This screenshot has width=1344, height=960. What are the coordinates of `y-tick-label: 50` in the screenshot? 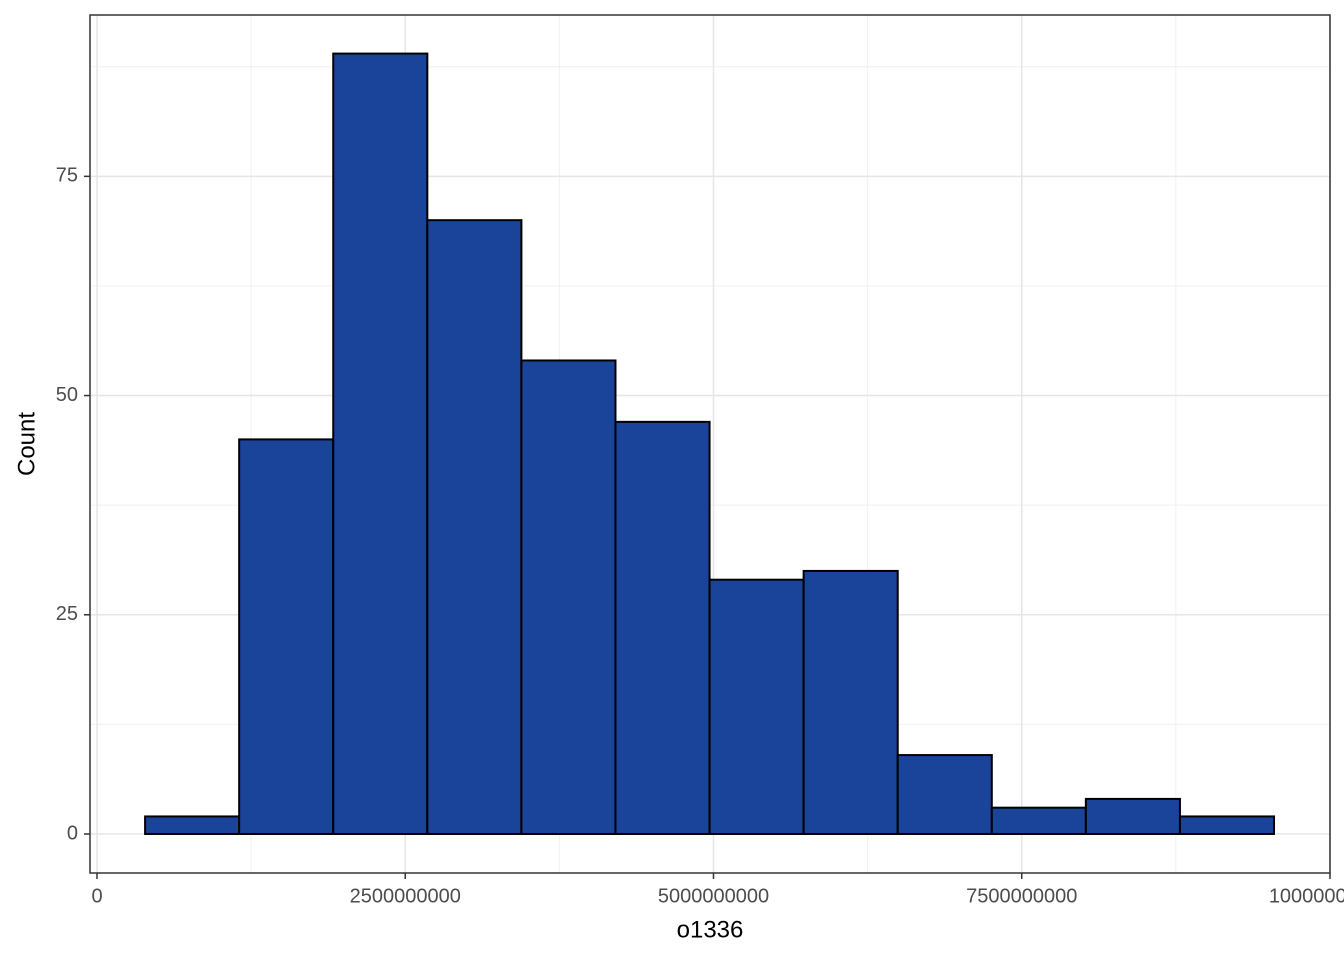 It's located at (67, 395).